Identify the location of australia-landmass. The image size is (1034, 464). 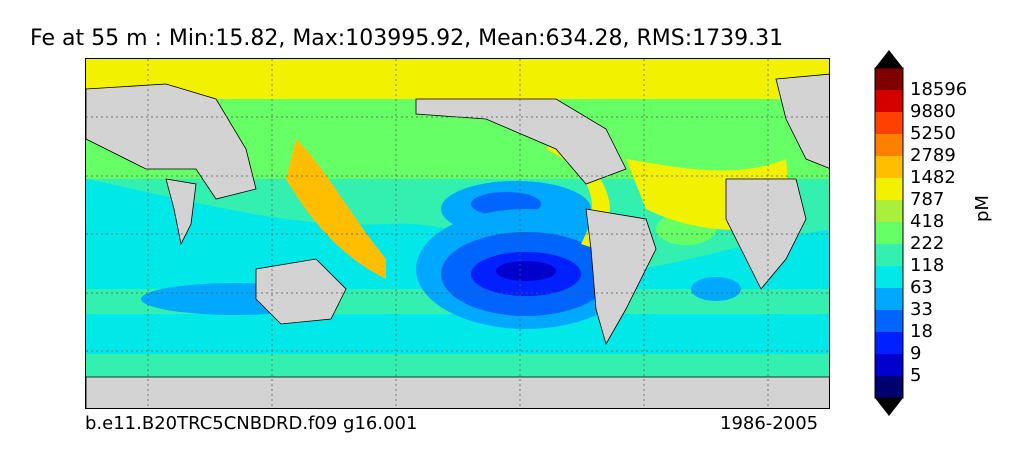
(301, 291).